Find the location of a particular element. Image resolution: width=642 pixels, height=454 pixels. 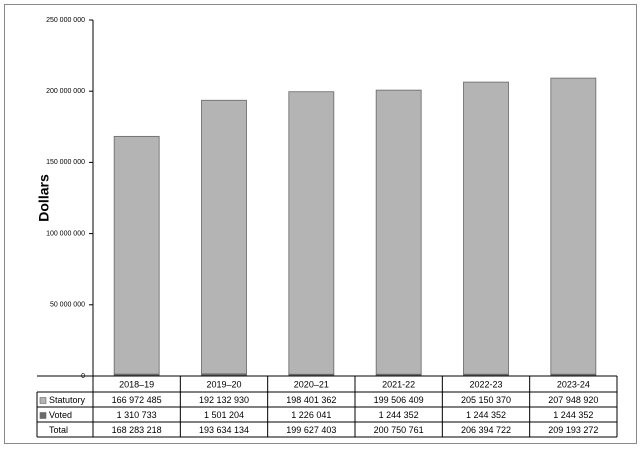

y-axis-title: Dollars is located at coordinates (44, 198).